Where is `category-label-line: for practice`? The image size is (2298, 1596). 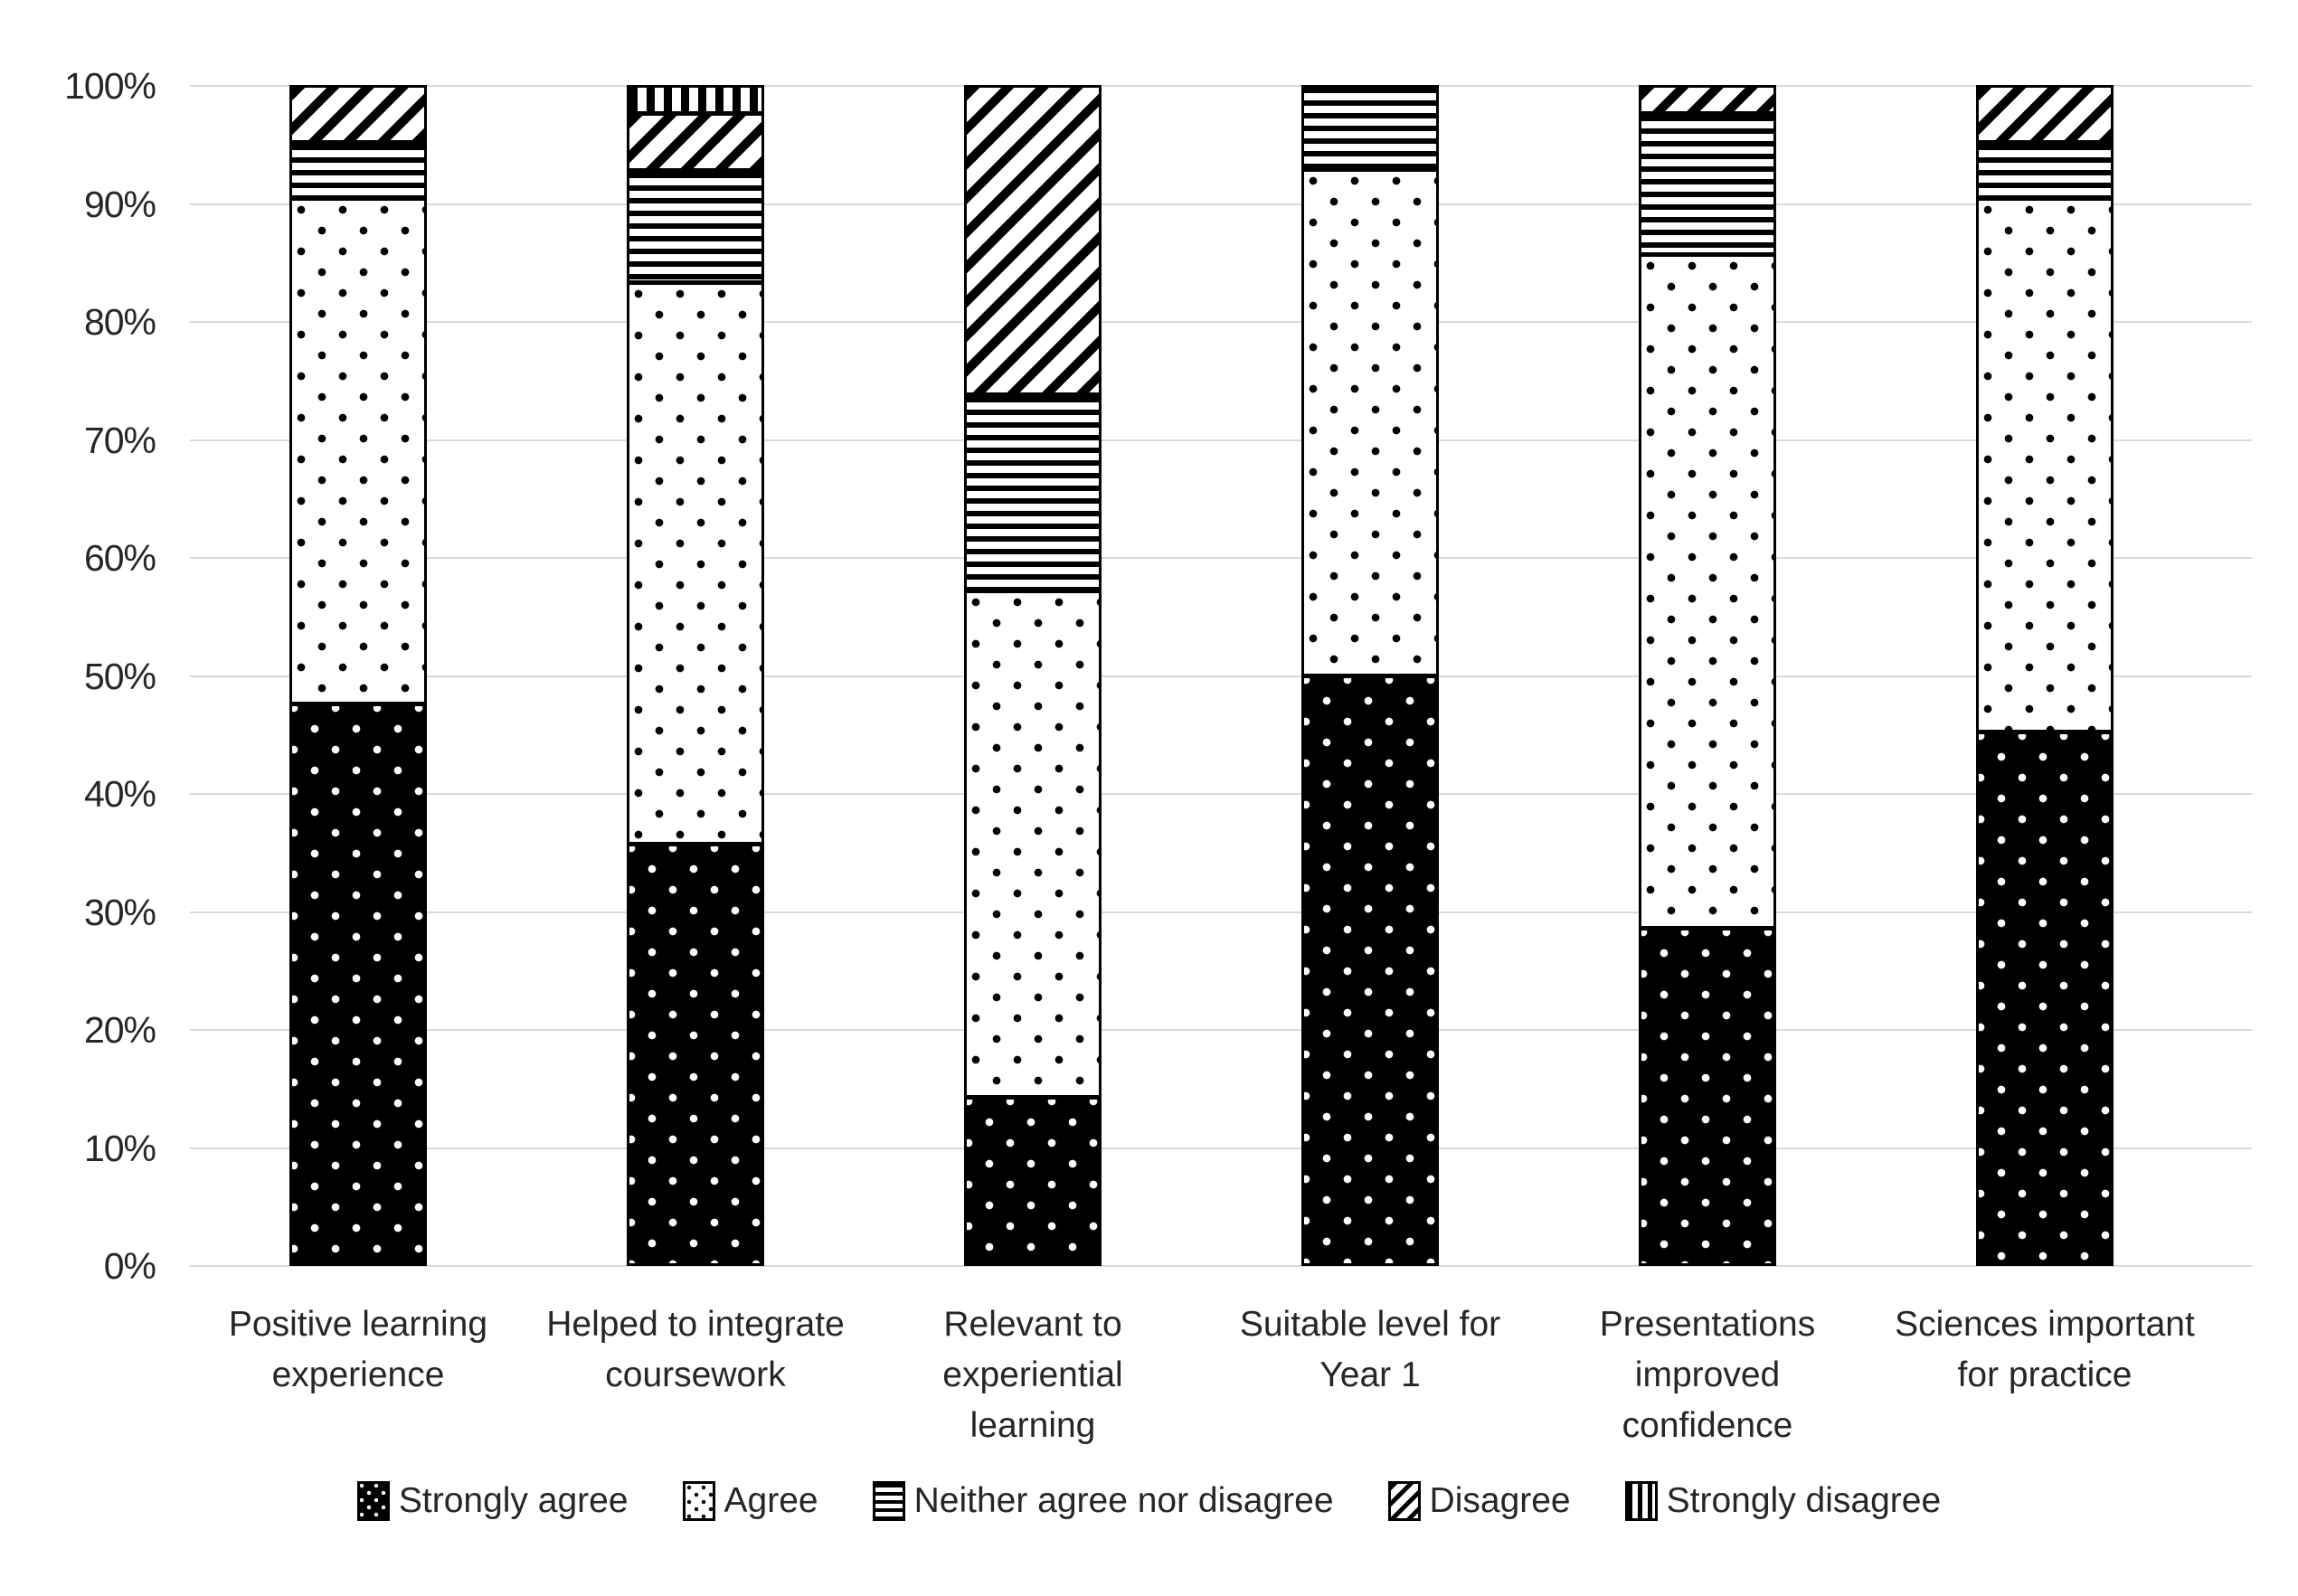 category-label-line: for practice is located at coordinates (2045, 1374).